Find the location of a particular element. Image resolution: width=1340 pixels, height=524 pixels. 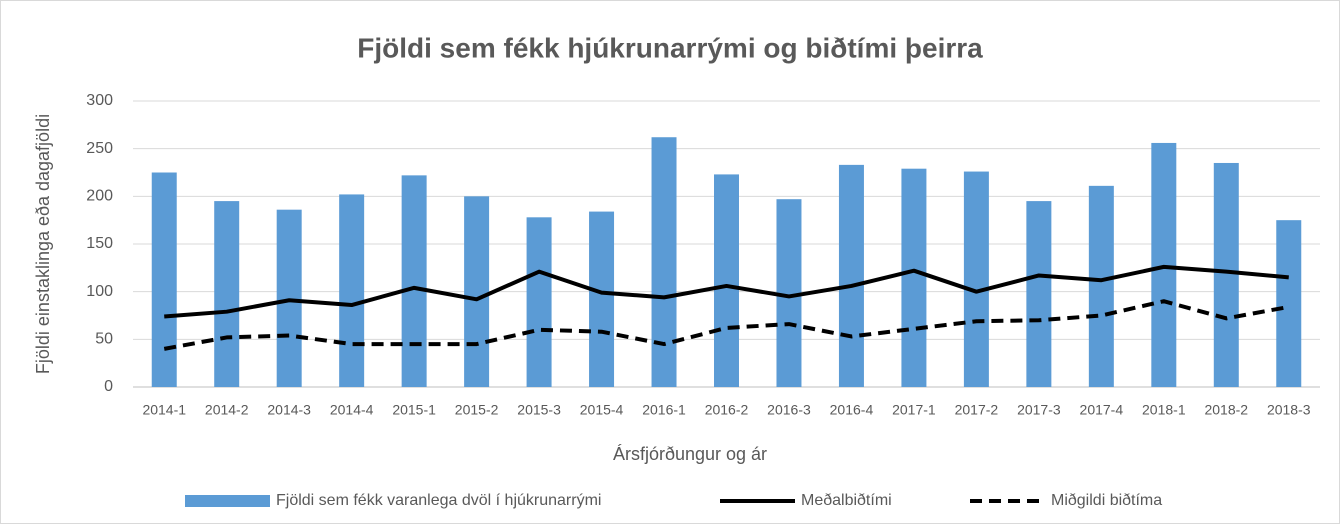

x-tick-label: 2018-2 is located at coordinates (1226, 410).